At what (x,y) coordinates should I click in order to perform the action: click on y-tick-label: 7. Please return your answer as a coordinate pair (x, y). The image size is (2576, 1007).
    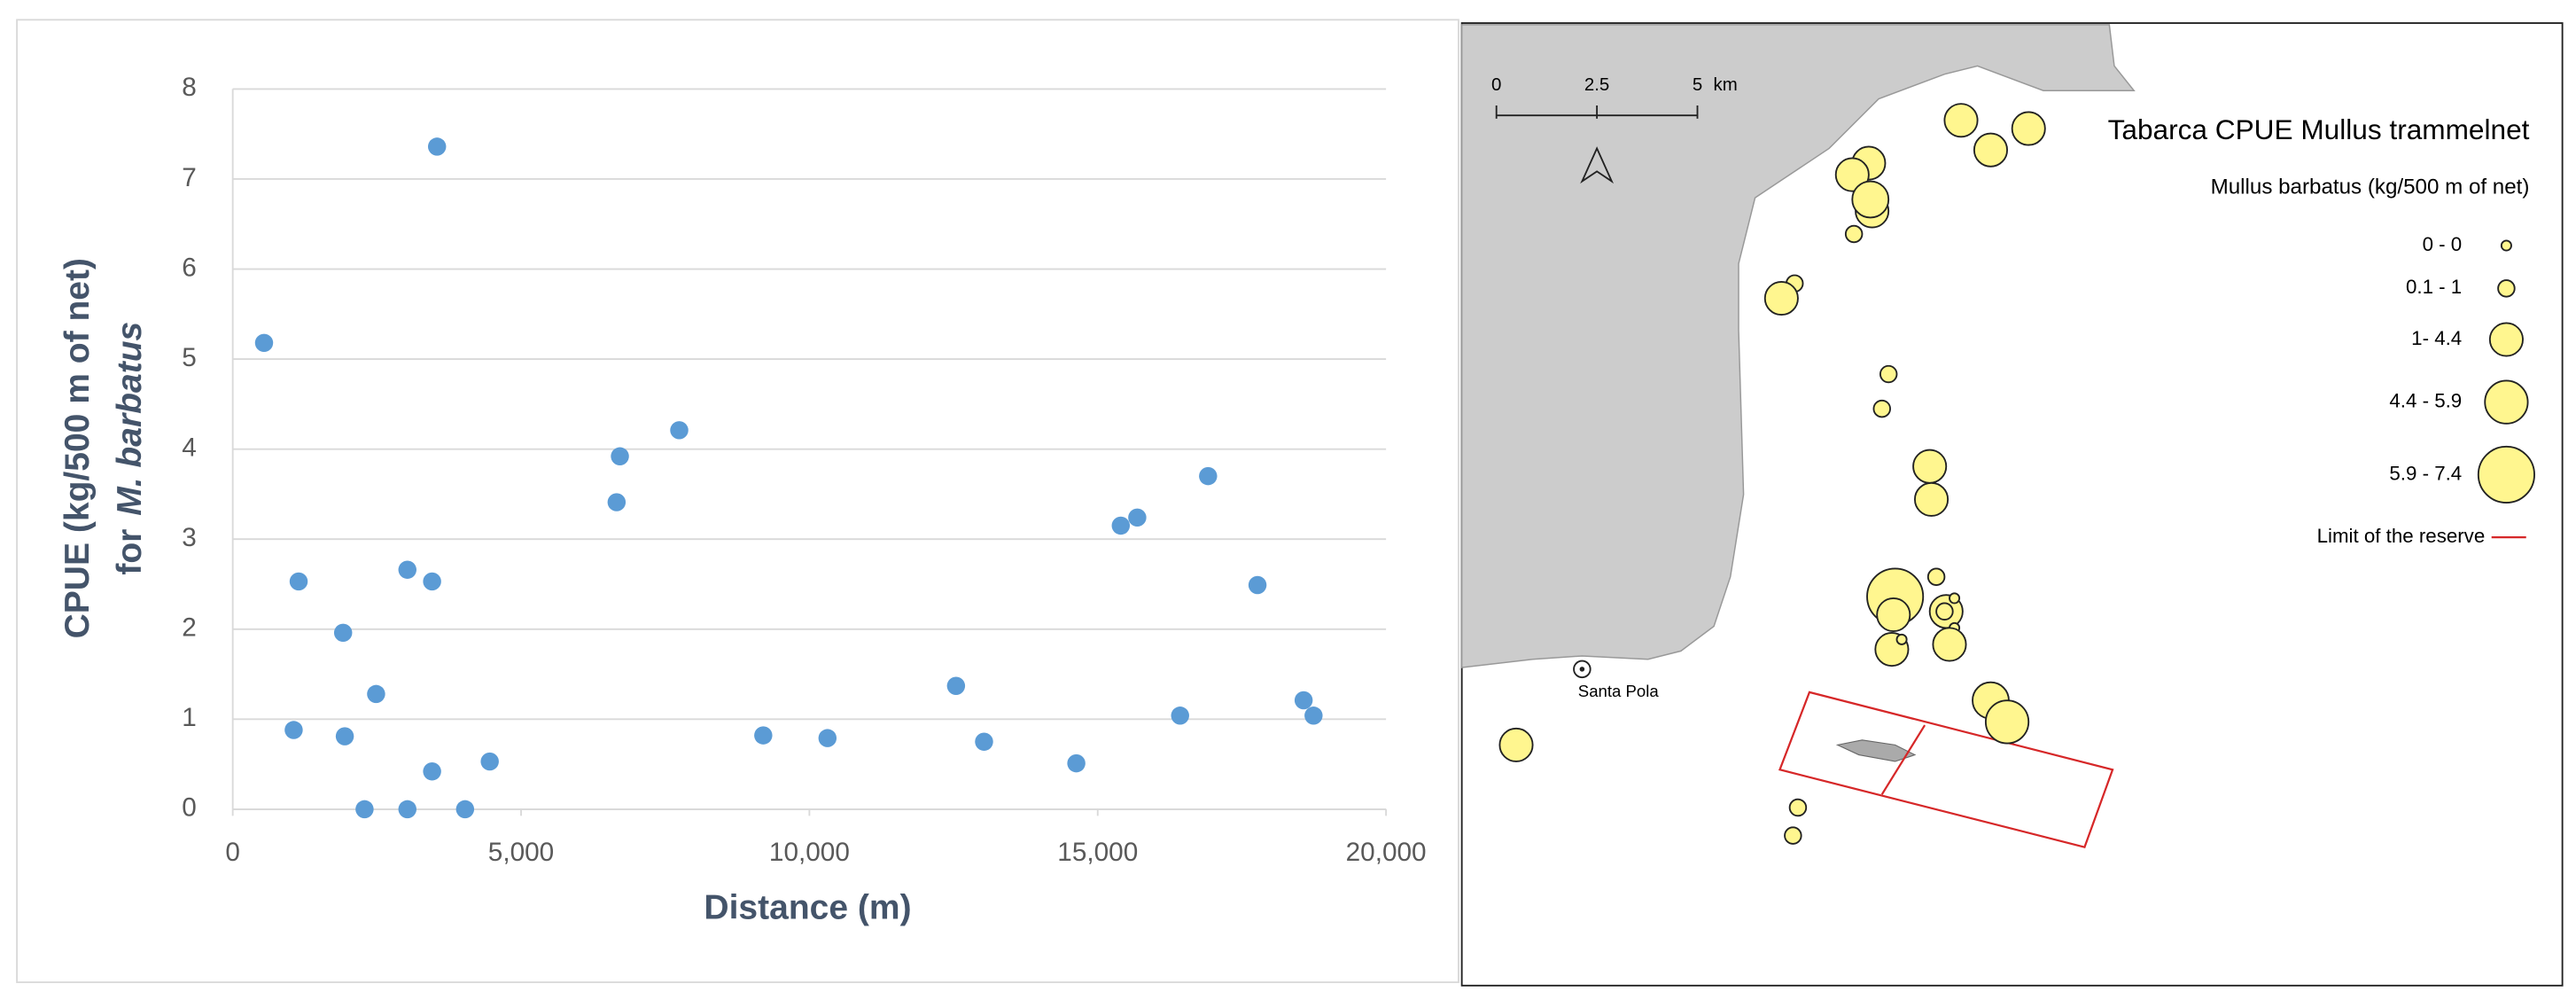
    Looking at the image, I should click on (189, 177).